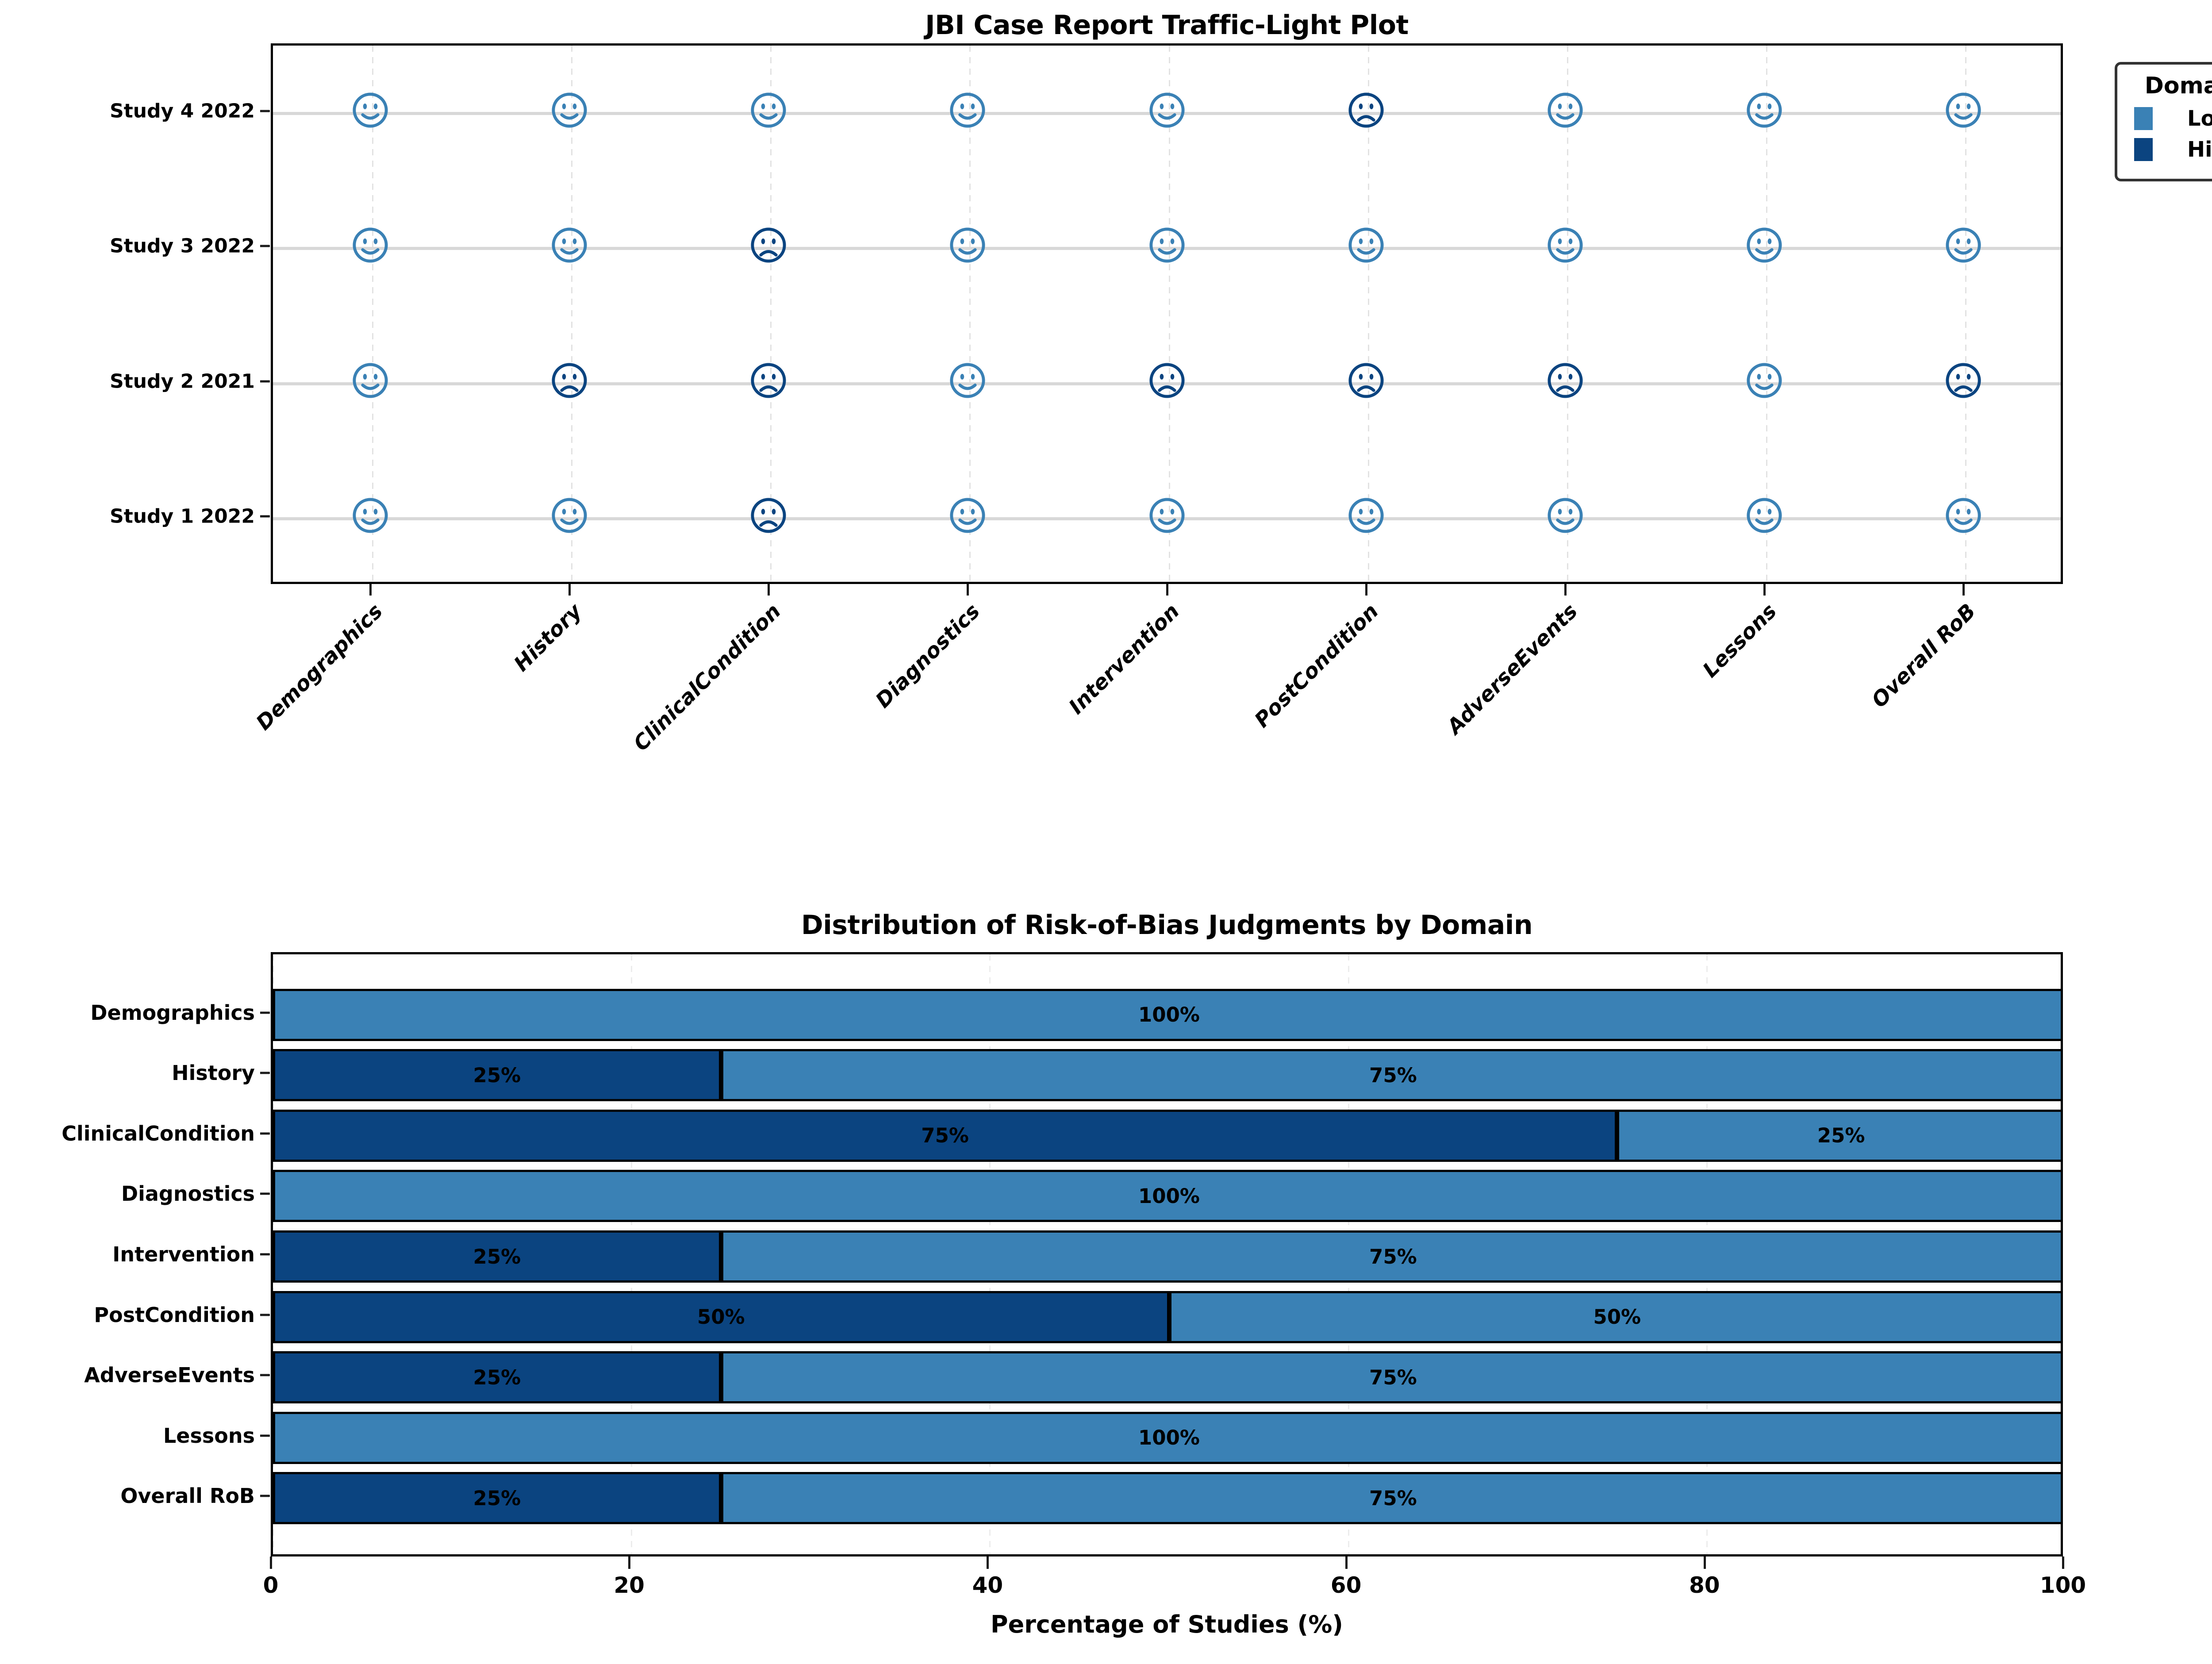 The width and height of the screenshot is (2212, 1664). What do you see at coordinates (1839, 1135) in the screenshot?
I see `bar-segment-low-risk: 25%` at bounding box center [1839, 1135].